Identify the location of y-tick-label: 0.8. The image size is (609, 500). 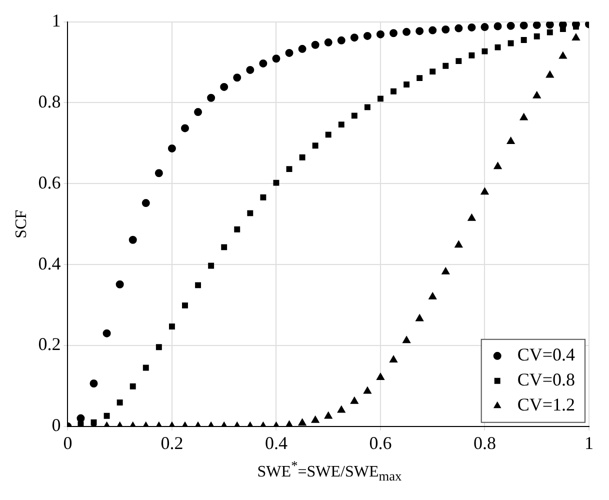
(49, 101).